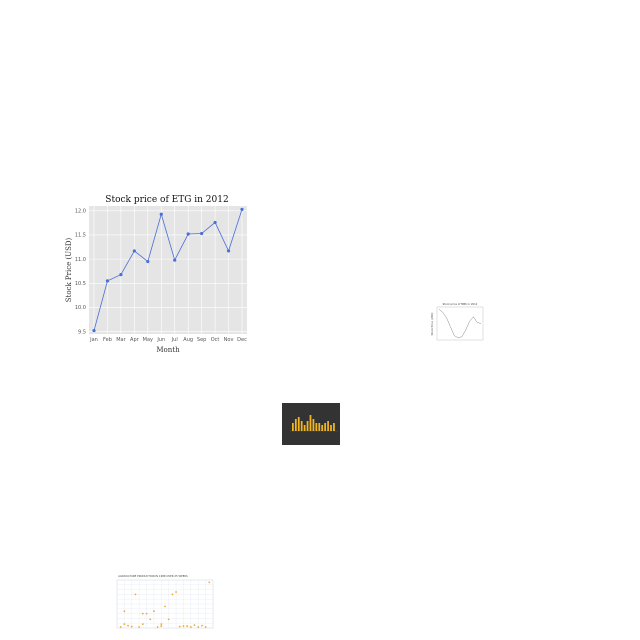  What do you see at coordinates (80, 272) in the screenshot?
I see `y-tick-labels: 9.5 10.0 10.5 11.0 11.5 12.0` at bounding box center [80, 272].